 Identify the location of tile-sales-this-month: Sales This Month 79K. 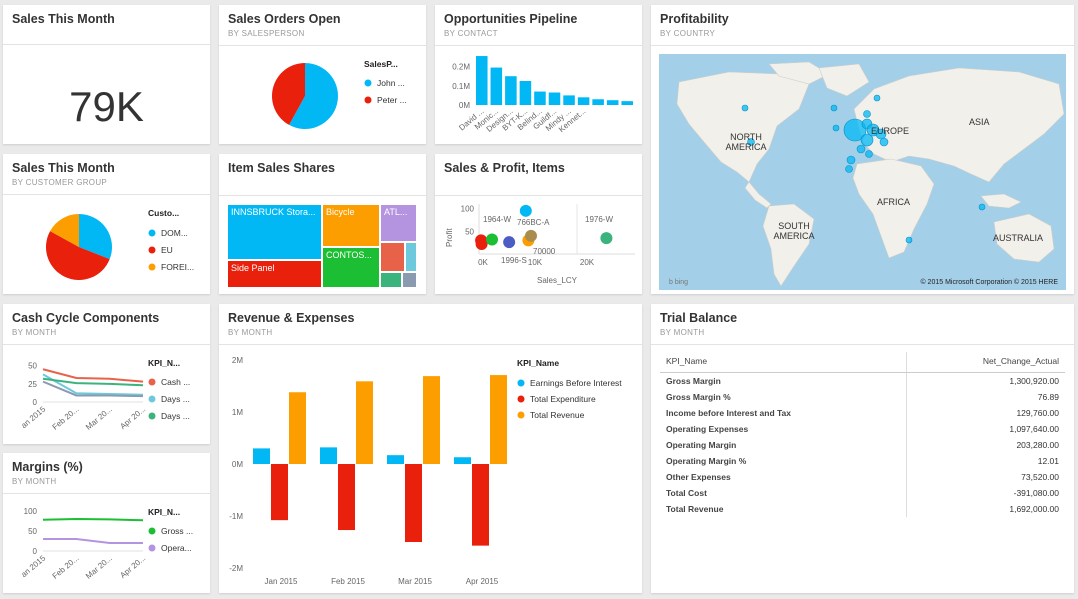
(106, 74).